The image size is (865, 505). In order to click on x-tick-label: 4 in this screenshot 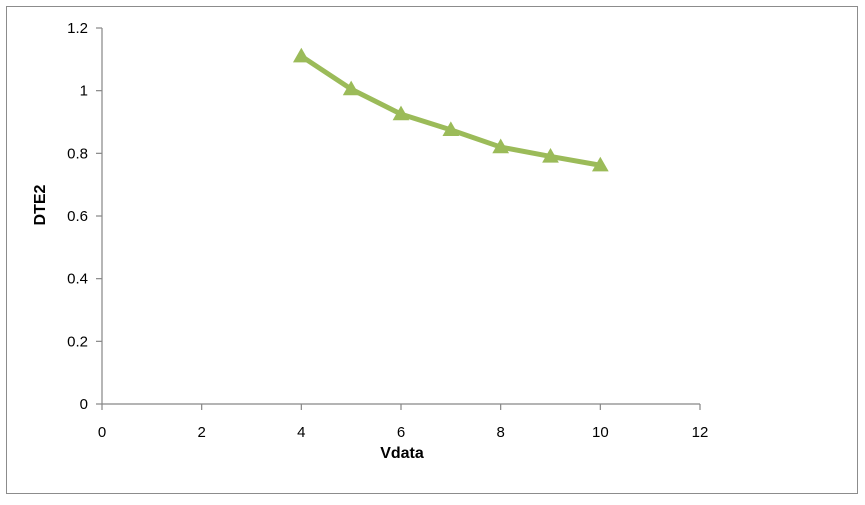, I will do `click(301, 432)`.